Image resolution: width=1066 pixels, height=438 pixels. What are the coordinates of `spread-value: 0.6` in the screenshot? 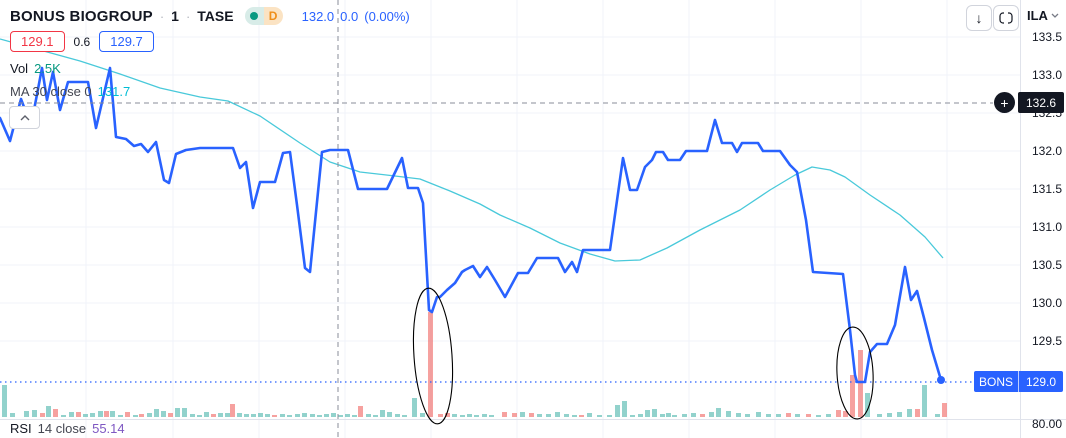 It's located at (82, 41).